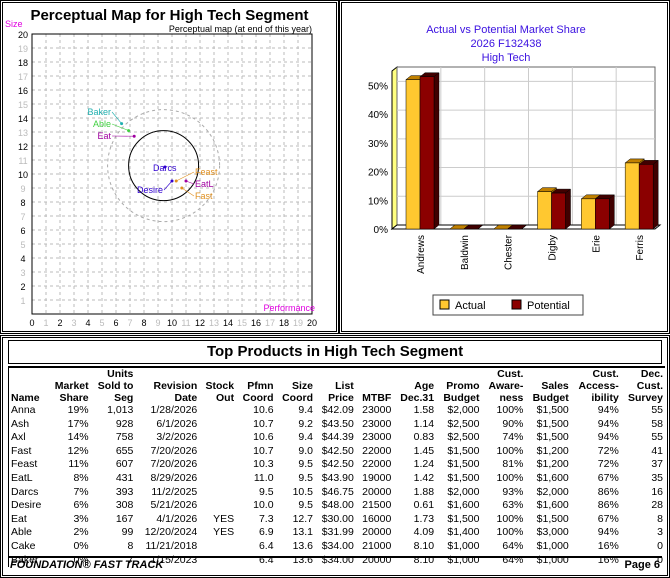 The width and height of the screenshot is (670, 578). I want to click on table-cell: 11%, so click(78, 464).